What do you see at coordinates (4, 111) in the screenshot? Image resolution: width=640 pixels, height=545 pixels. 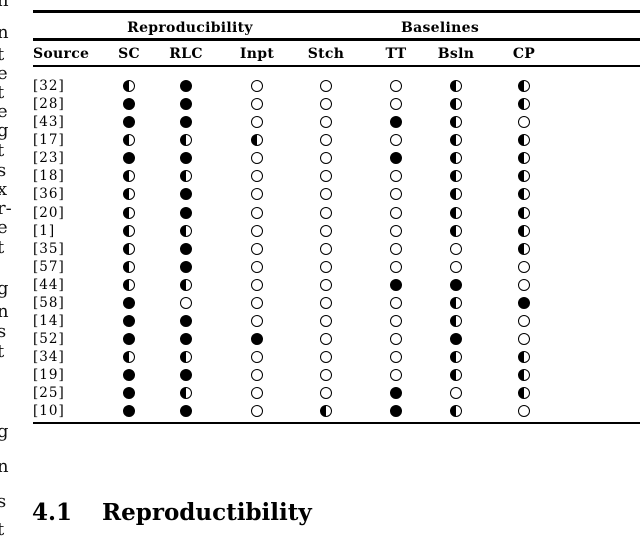 I see `margin-text-fragment: e` at bounding box center [4, 111].